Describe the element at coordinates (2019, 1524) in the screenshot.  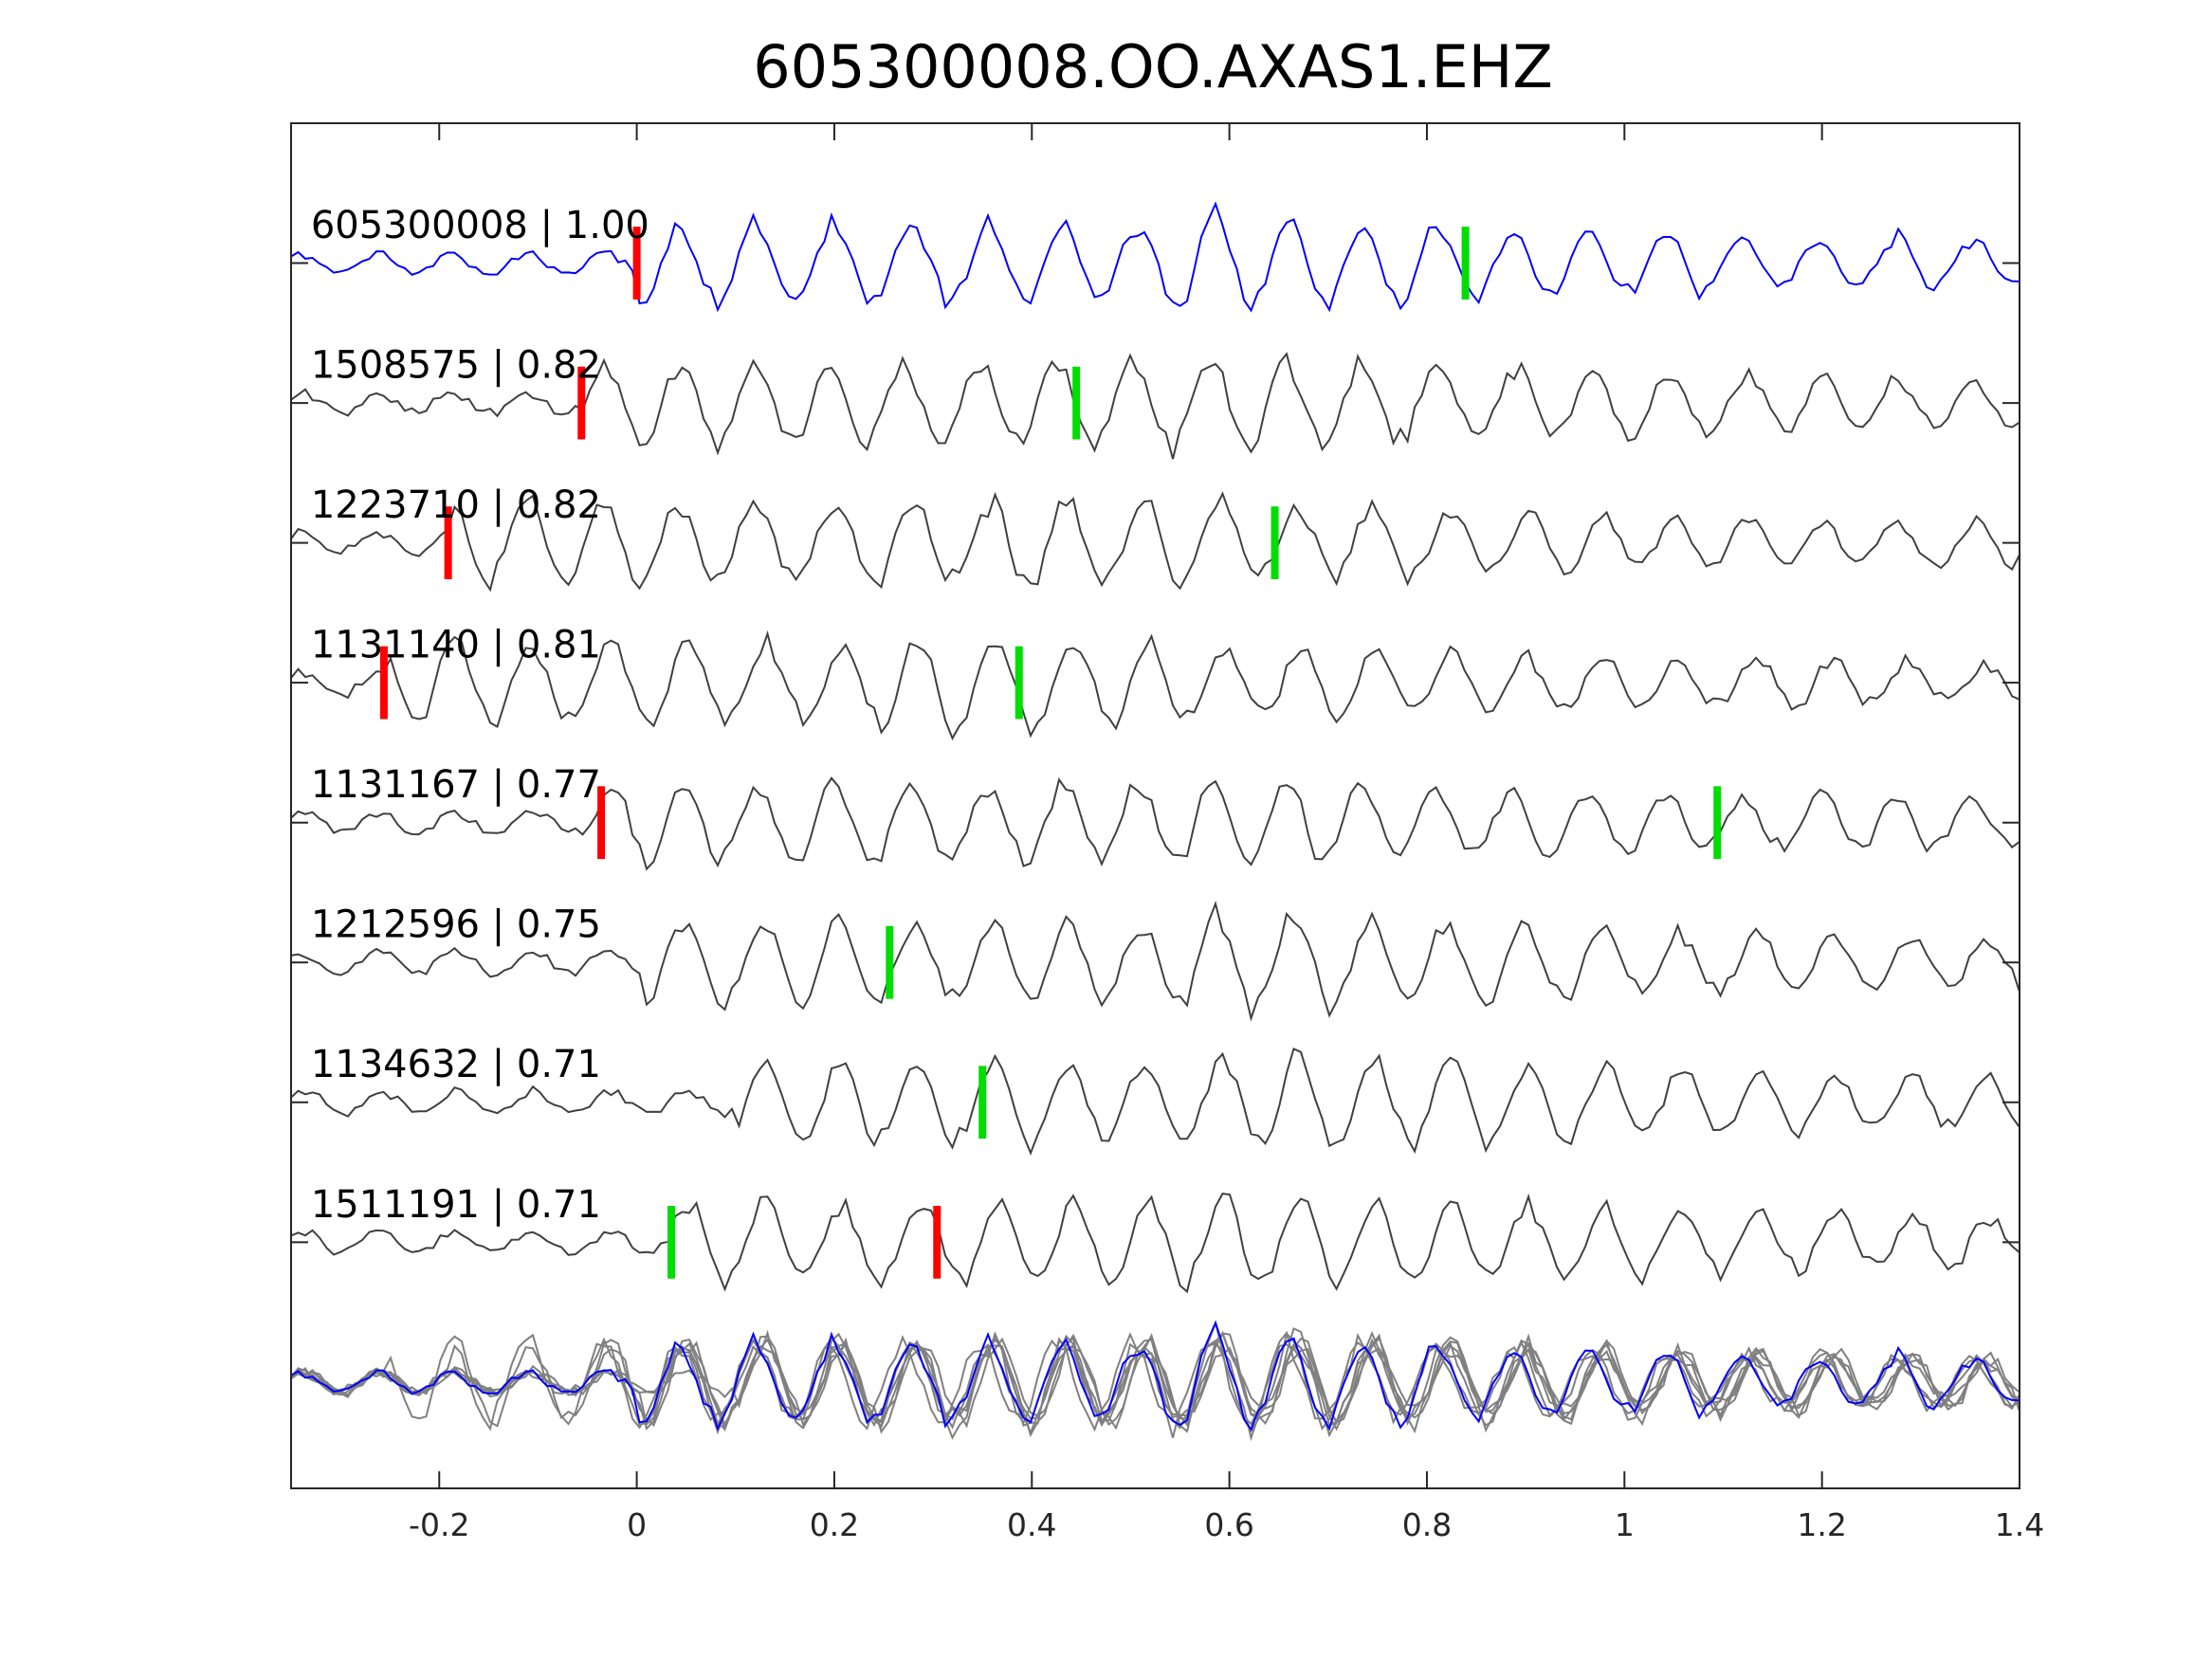
I see `x-tick-label: 1.4` at that location.